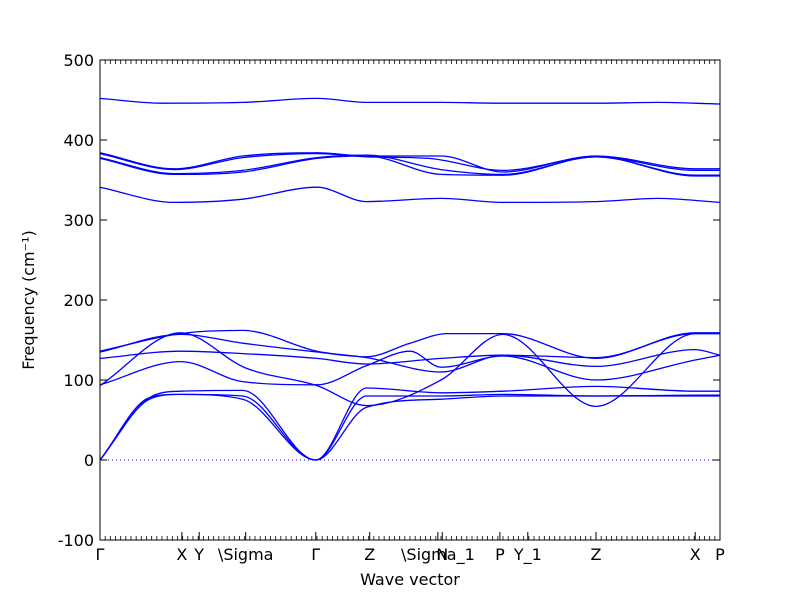 The image size is (800, 600). I want to click on y-tick-label: 500, so click(78, 60).